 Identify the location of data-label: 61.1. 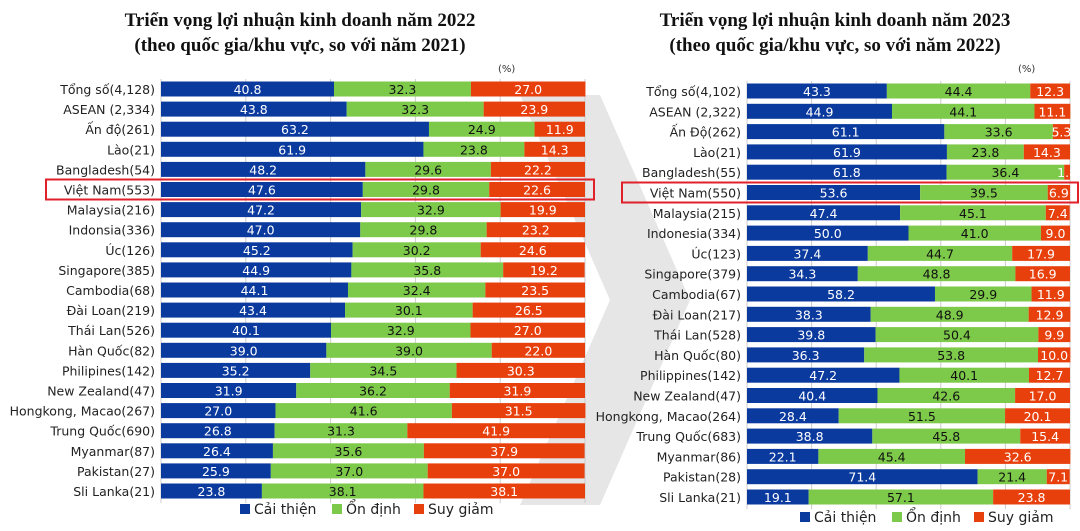
(846, 132).